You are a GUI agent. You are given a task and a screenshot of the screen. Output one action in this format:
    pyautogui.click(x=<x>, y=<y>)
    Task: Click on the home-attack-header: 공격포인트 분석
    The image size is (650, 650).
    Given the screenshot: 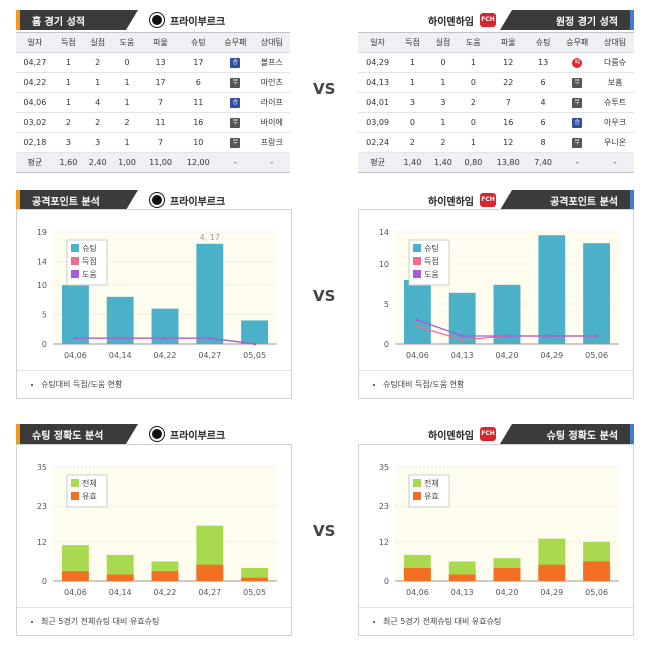 What is the action you would take?
    pyautogui.click(x=77, y=200)
    